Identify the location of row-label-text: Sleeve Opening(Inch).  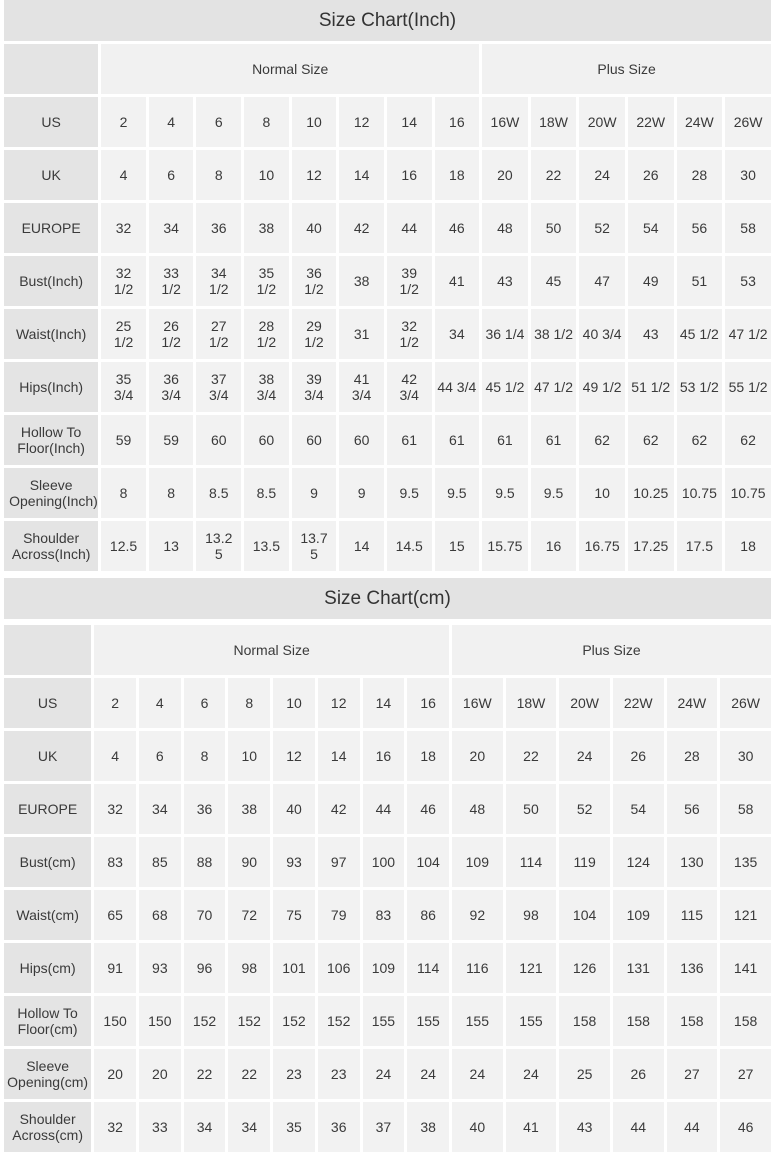
(53, 493).